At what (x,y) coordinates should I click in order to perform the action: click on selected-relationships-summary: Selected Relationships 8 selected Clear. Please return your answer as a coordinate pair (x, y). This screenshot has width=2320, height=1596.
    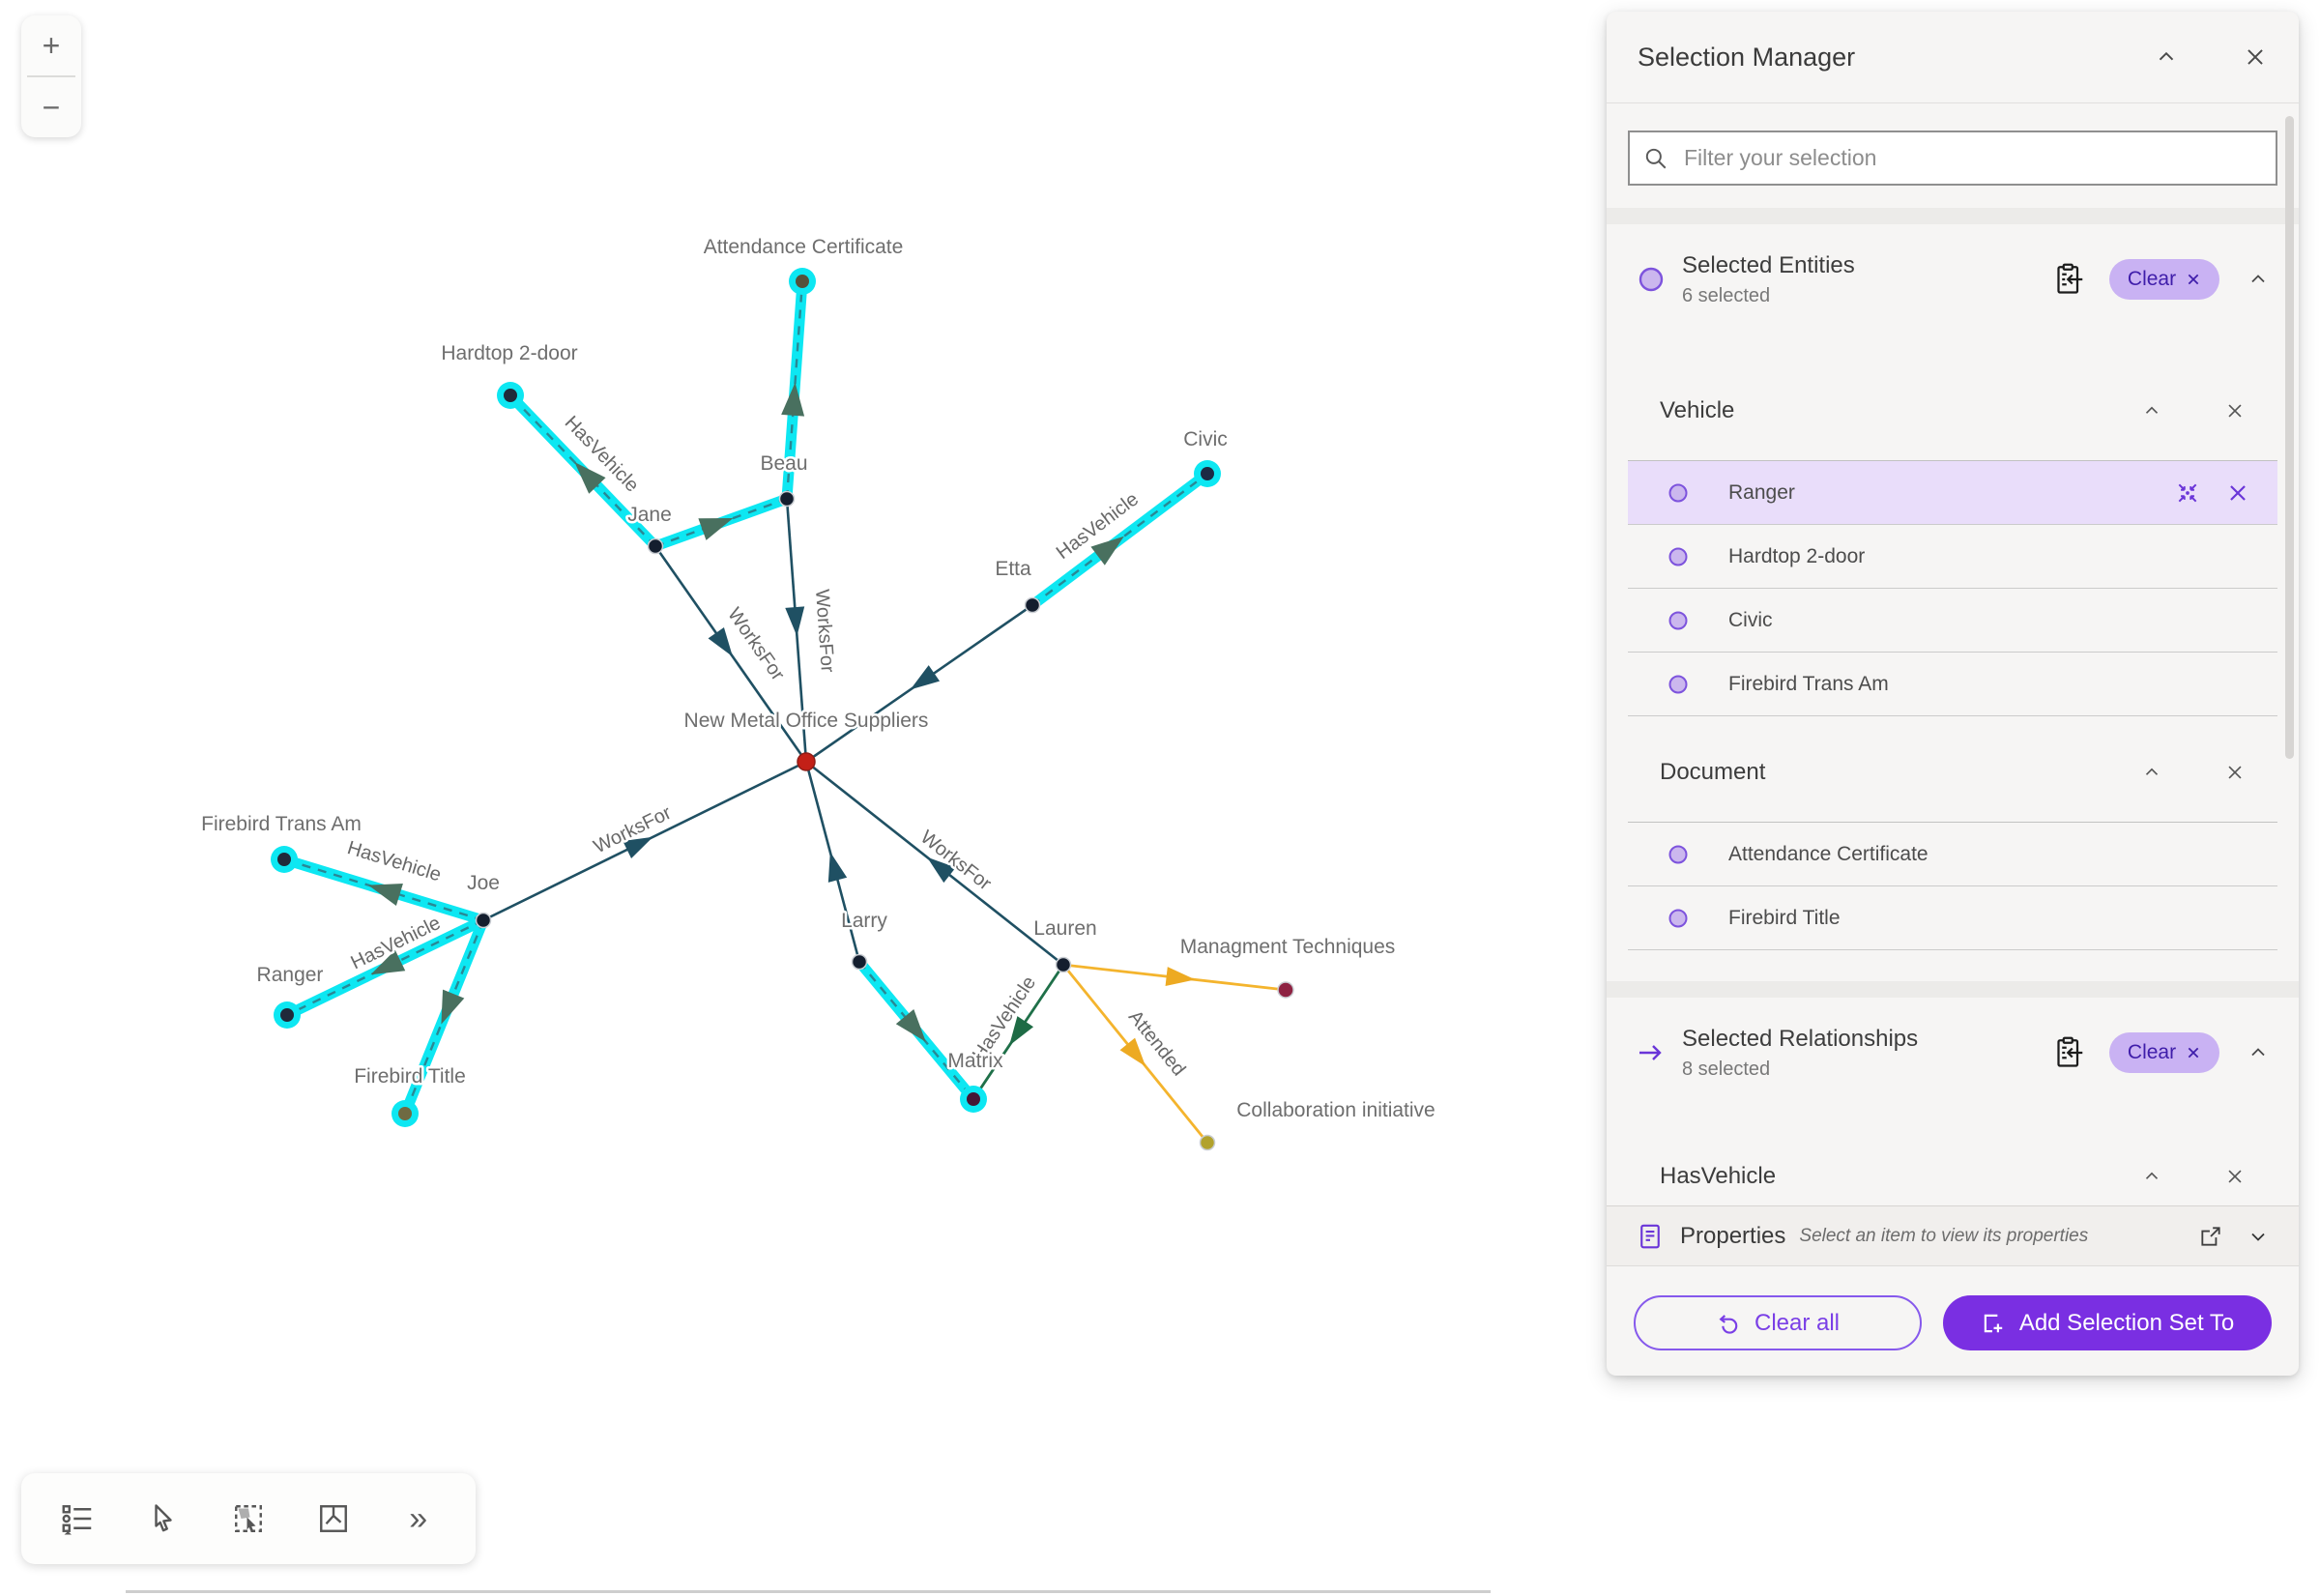
    Looking at the image, I should click on (1953, 1052).